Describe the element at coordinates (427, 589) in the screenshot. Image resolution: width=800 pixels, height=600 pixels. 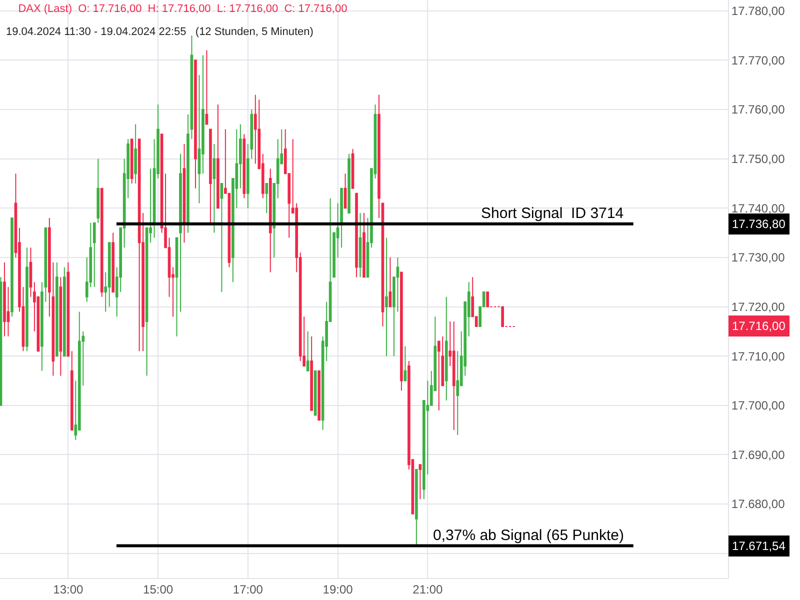
I see `x-tick-label: 21:00` at that location.